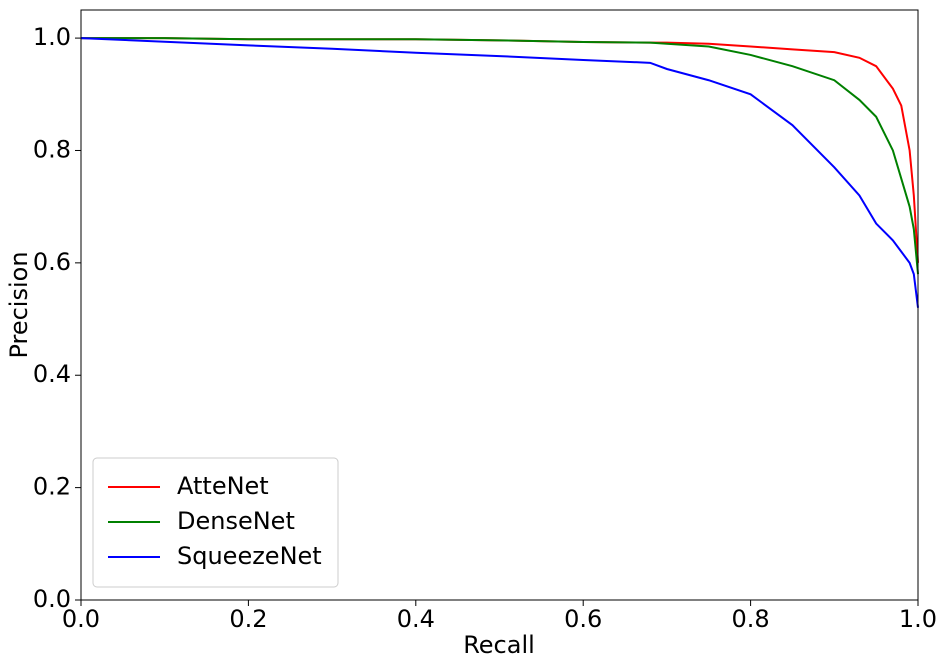 This screenshot has height=670, width=944. Describe the element at coordinates (52, 374) in the screenshot. I see `y-tick-label: 0.4` at that location.